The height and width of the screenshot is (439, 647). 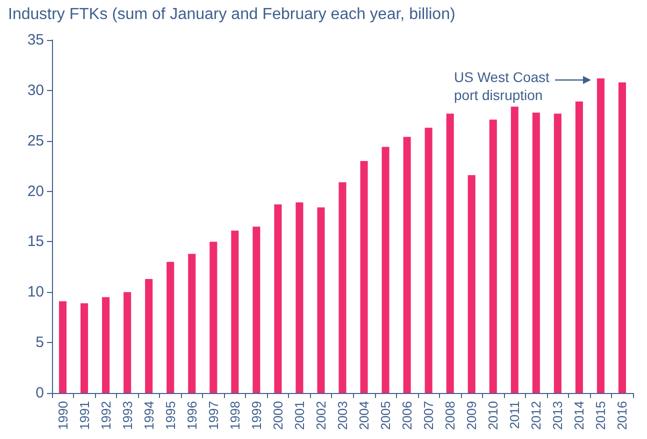 I want to click on x-tick-label: 1998, so click(x=234, y=415).